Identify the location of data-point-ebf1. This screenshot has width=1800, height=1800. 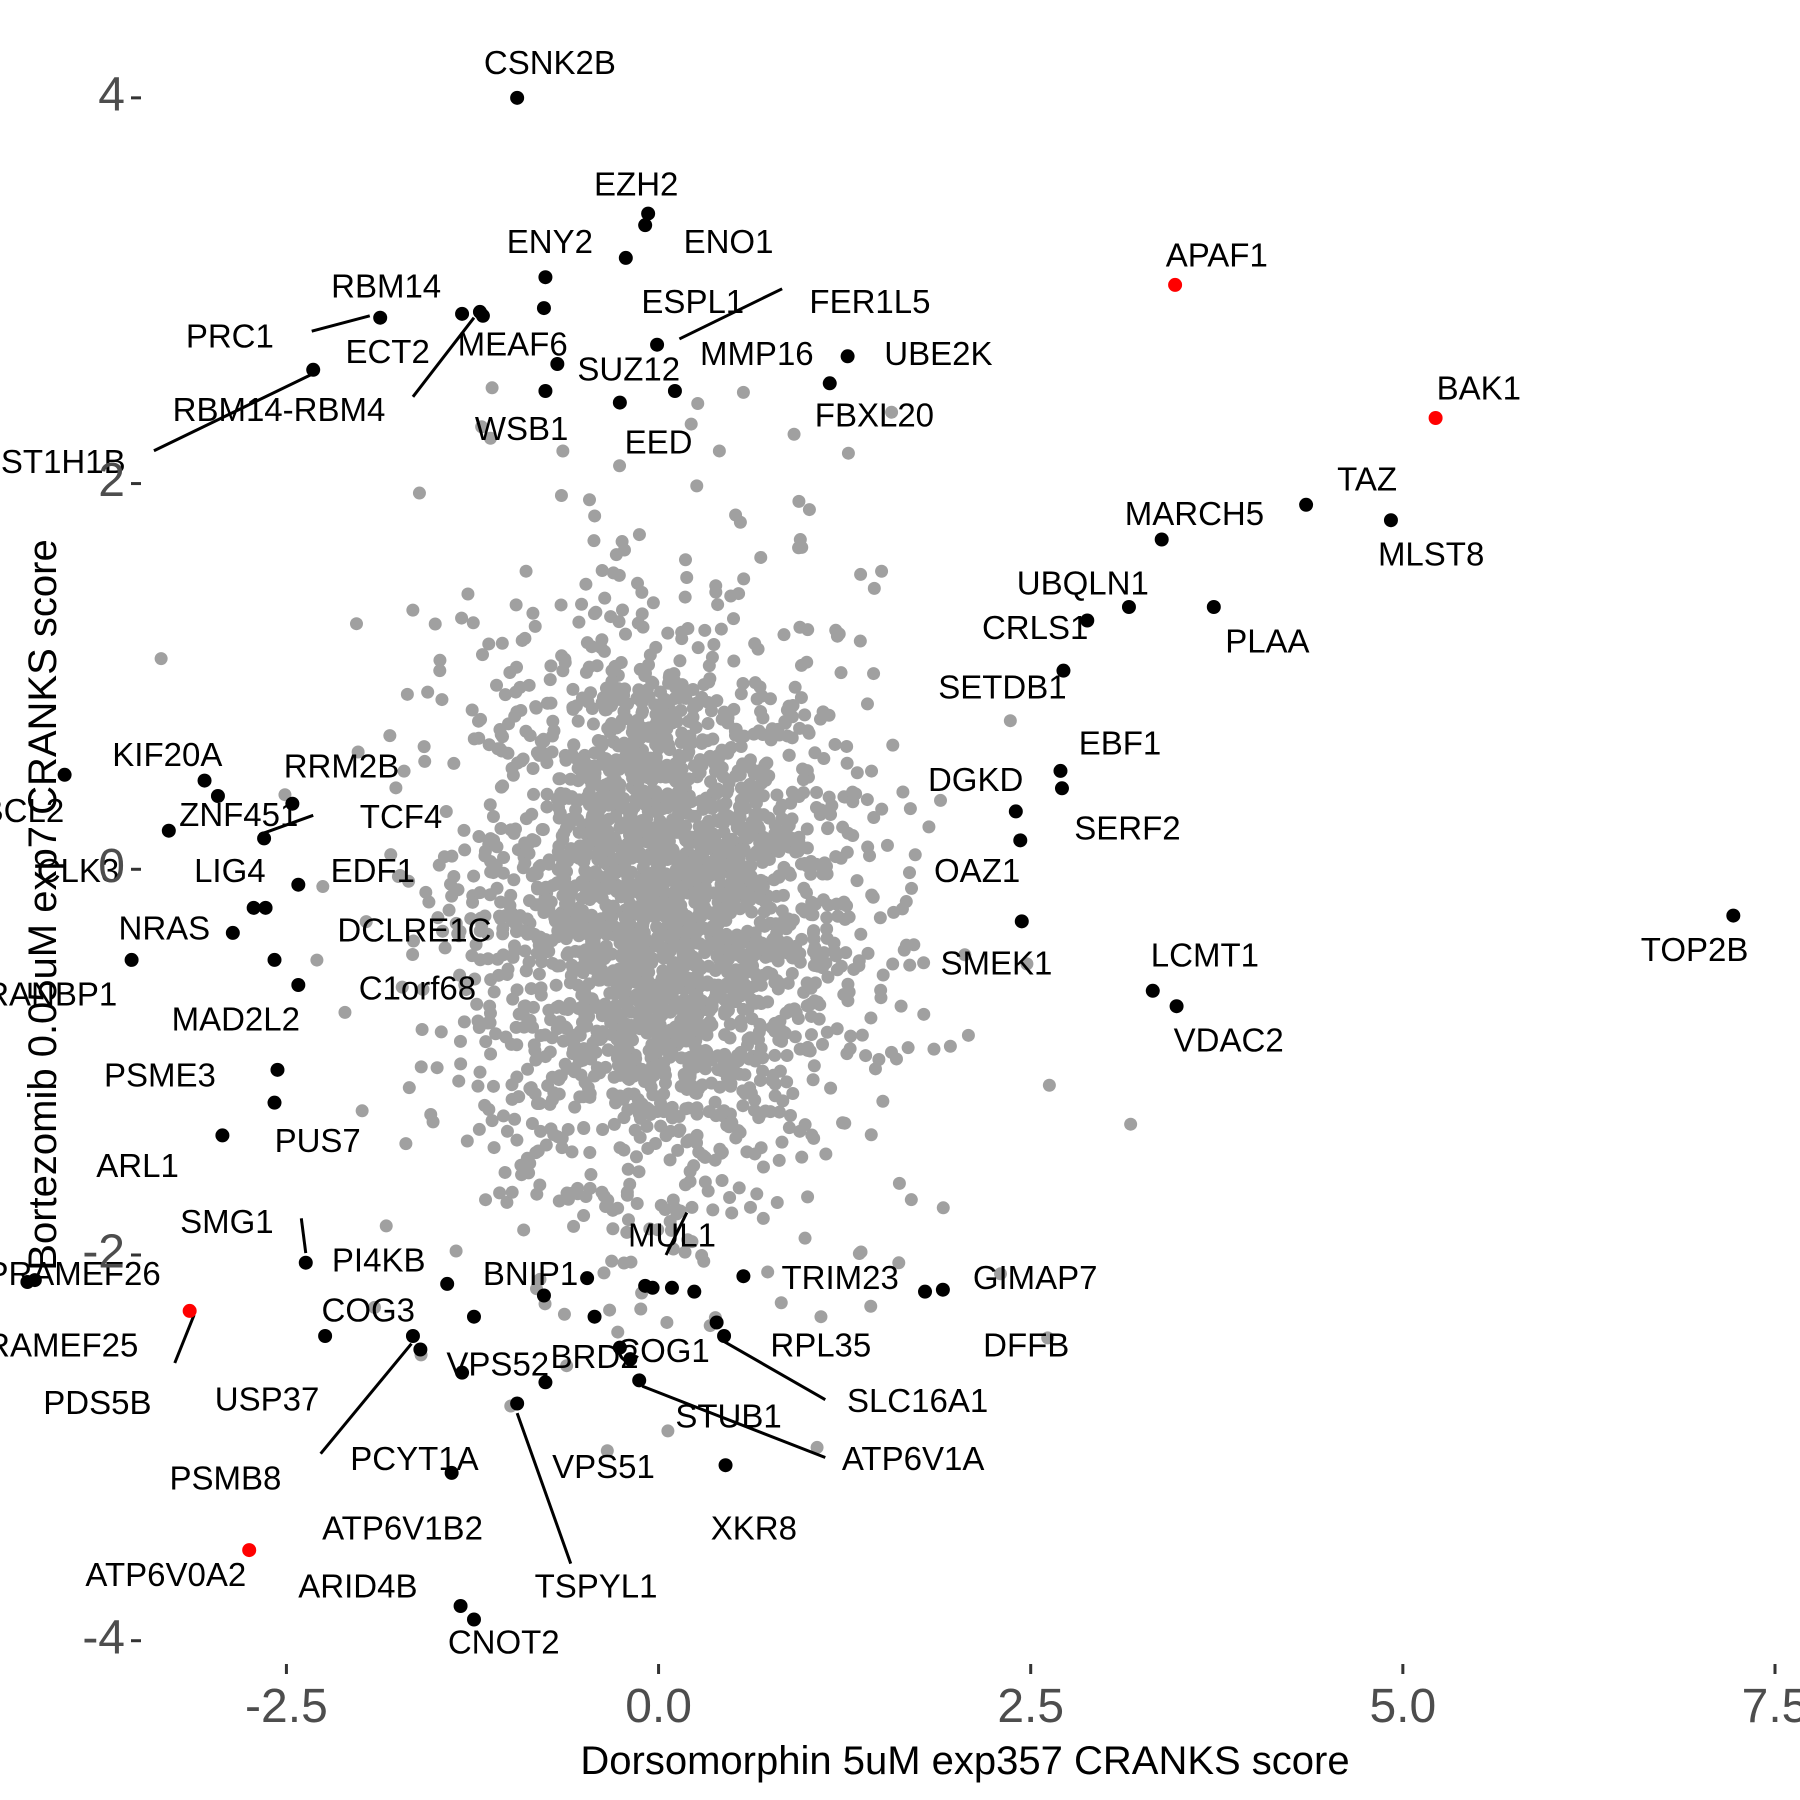
(1060, 770).